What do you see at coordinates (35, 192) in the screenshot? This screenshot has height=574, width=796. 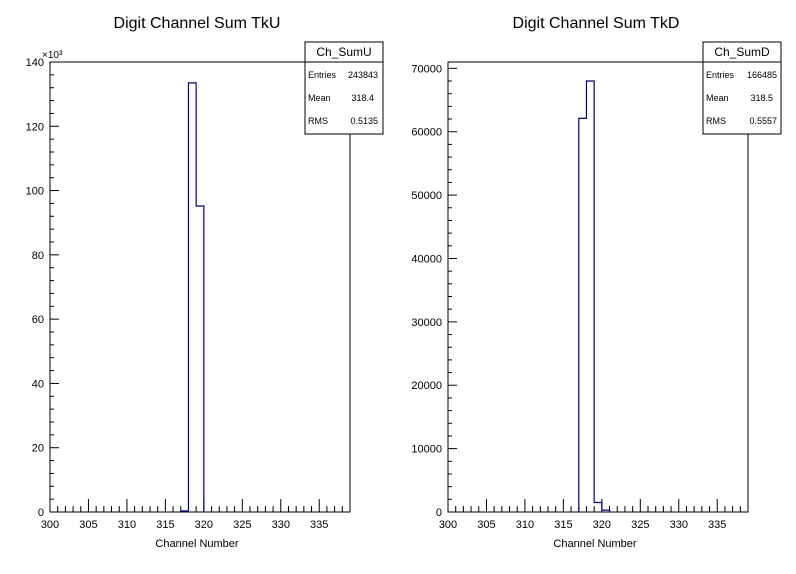 I see `y-tick-label: 100` at bounding box center [35, 192].